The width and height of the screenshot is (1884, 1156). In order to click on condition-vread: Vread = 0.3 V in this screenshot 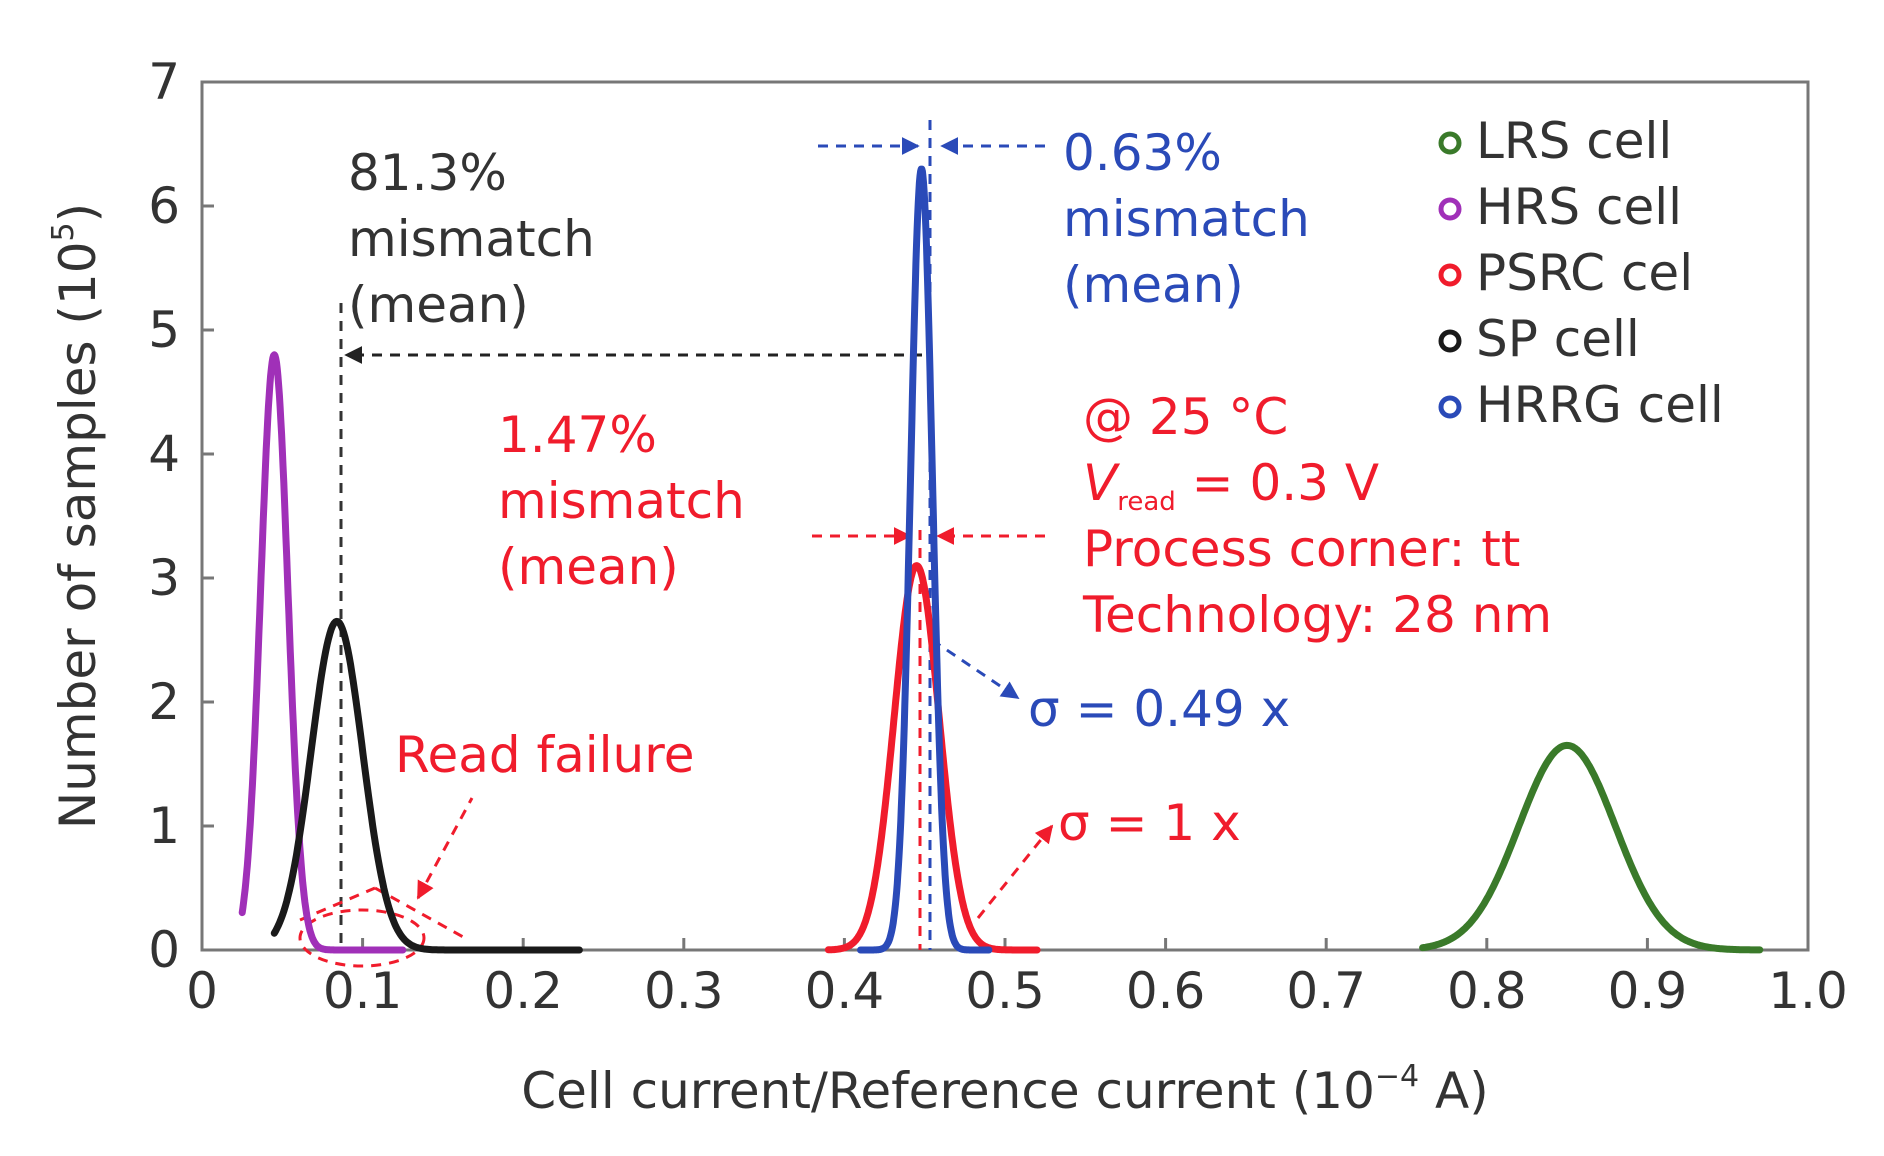, I will do `click(1231, 485)`.